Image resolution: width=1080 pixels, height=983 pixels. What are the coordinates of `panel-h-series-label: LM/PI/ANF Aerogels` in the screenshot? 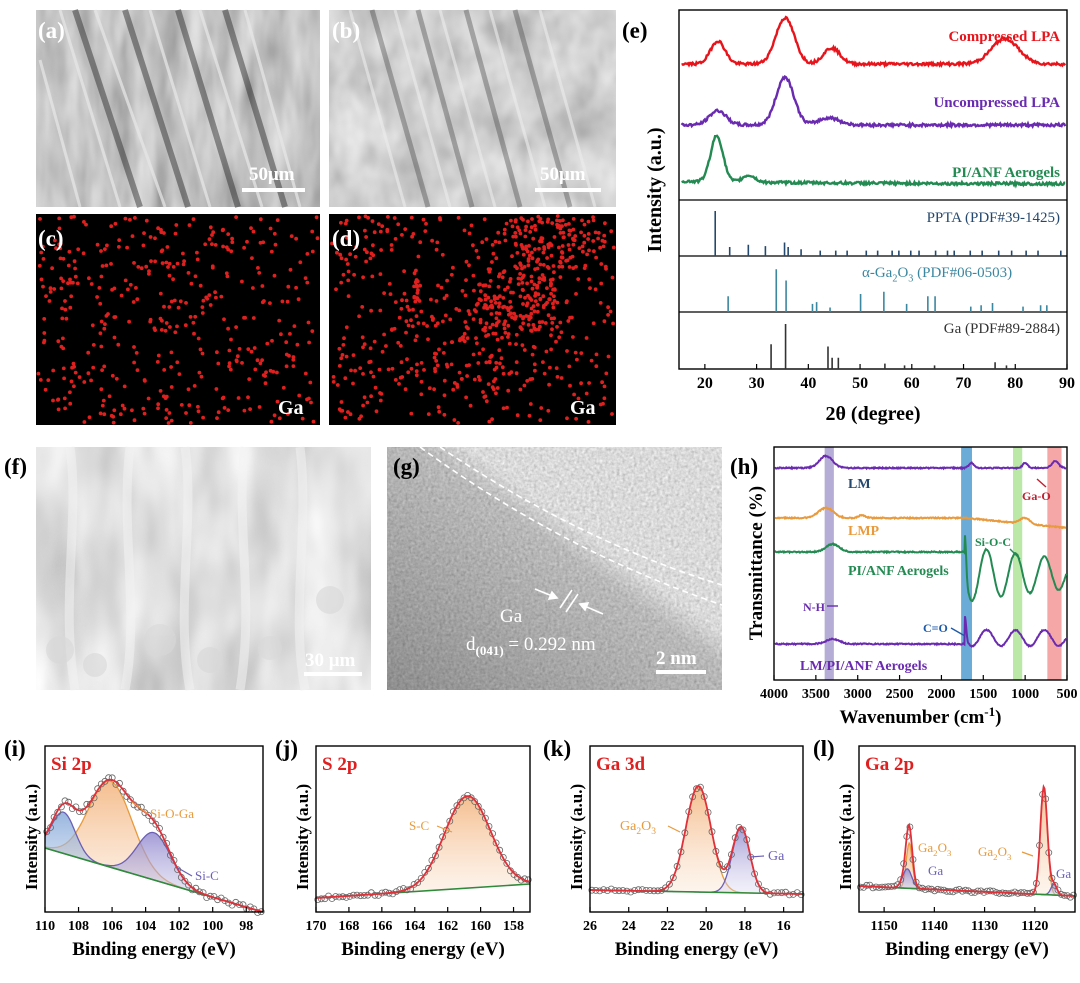 It's located at (864, 666).